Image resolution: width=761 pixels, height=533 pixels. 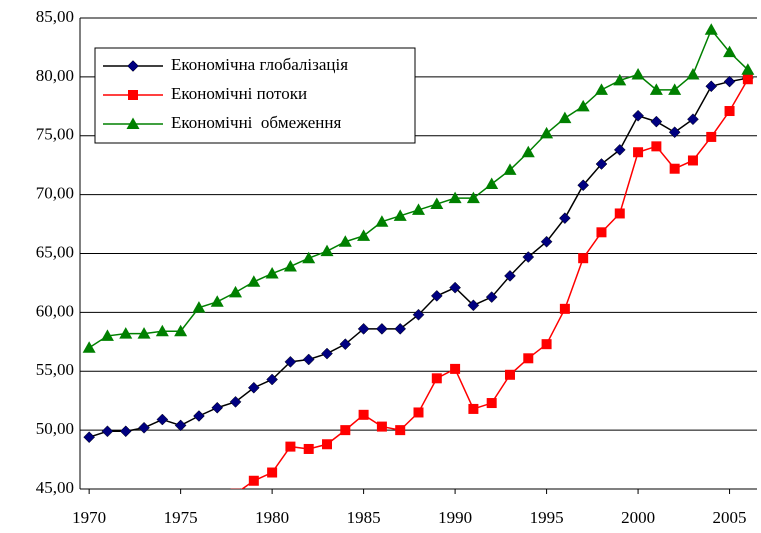 What do you see at coordinates (256, 122) in the screenshot?
I see `legend-label: Економічні обмеження` at bounding box center [256, 122].